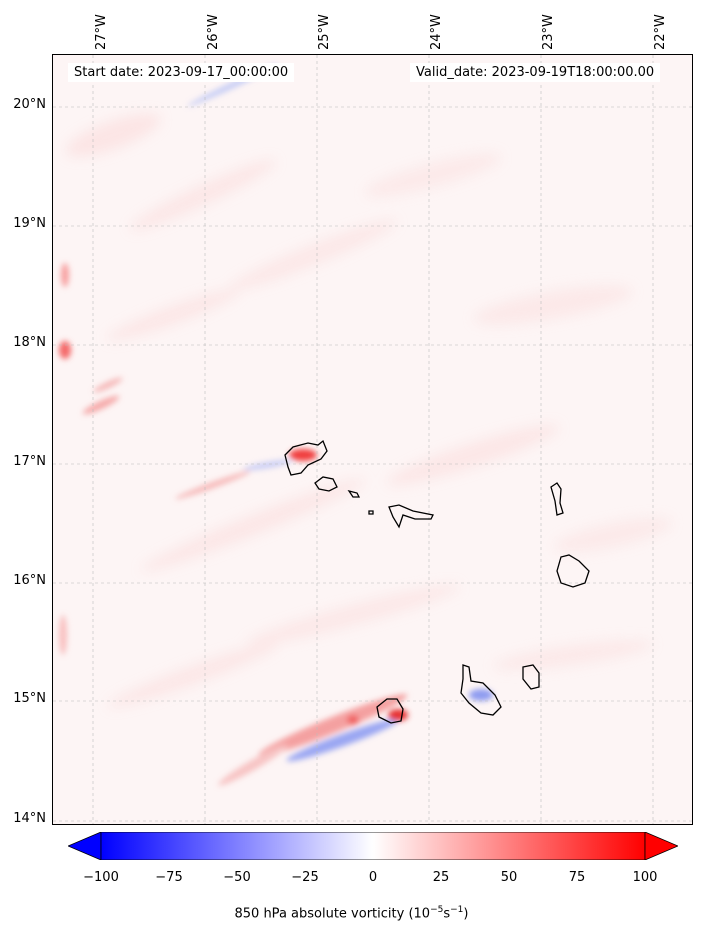 This screenshot has height=936, width=703. Describe the element at coordinates (351, 913) in the screenshot. I see `colorbar-label: 850 hPa absolute vorticity (10−5s−1)` at that location.